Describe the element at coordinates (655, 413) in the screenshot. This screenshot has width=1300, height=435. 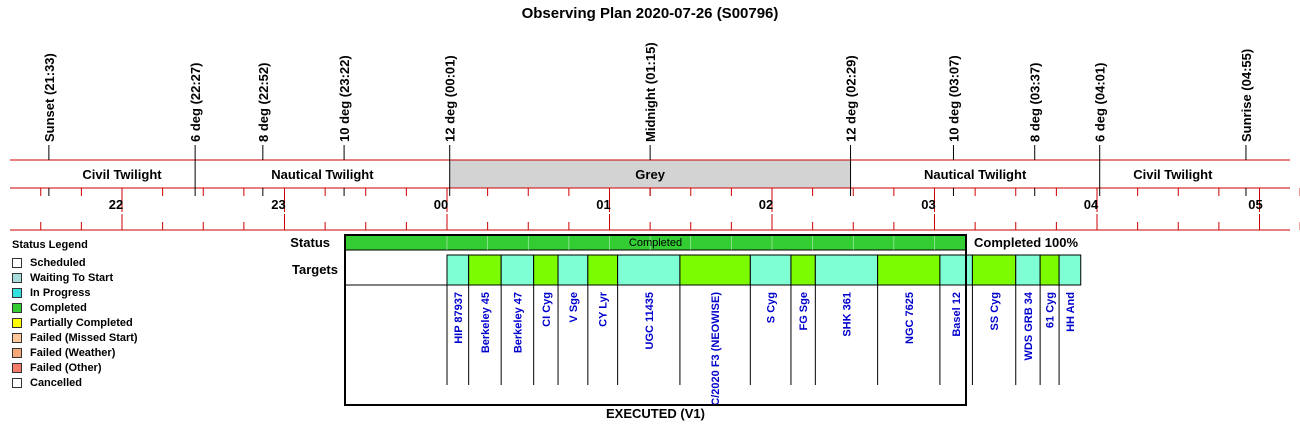
I see `executed-label: EXECUTED (V1)` at that location.